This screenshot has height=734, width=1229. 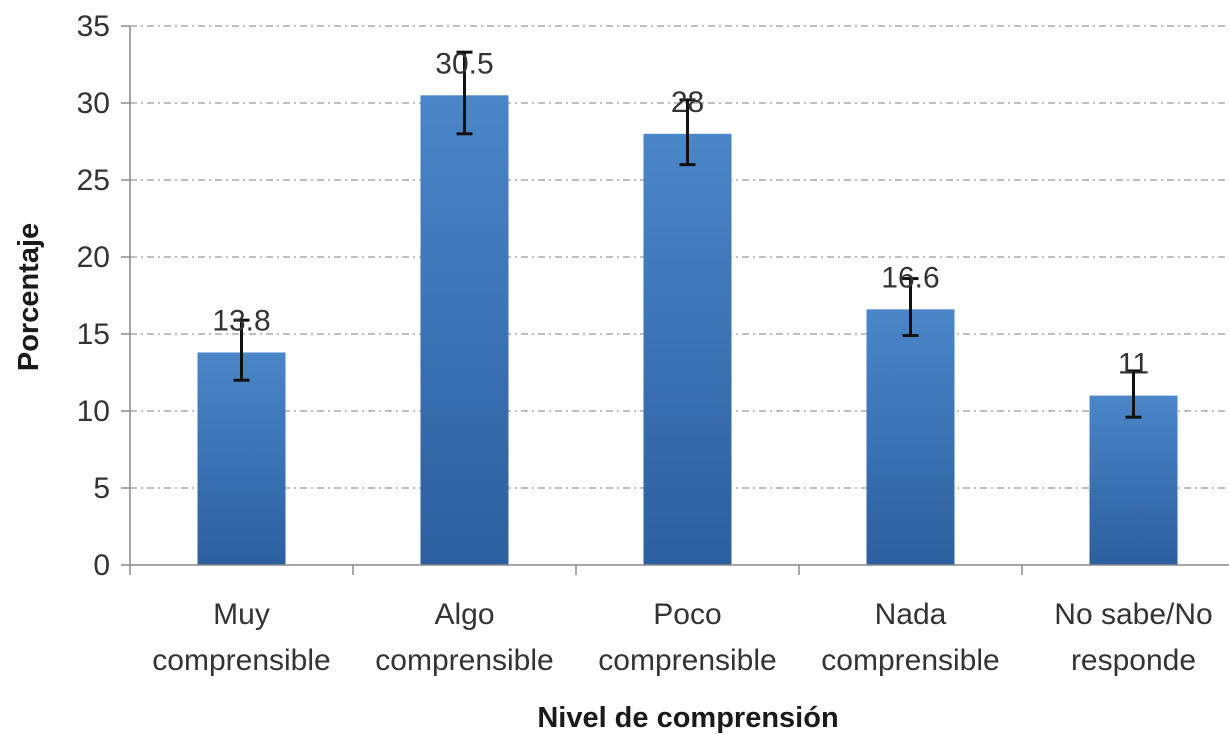 What do you see at coordinates (93, 257) in the screenshot?
I see `y-tick-label: 20` at bounding box center [93, 257].